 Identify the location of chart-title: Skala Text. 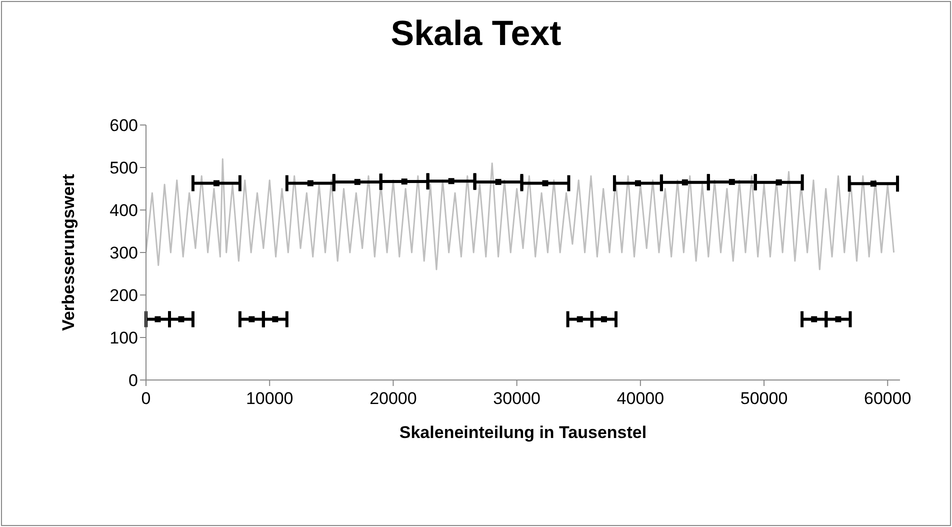
(476, 34).